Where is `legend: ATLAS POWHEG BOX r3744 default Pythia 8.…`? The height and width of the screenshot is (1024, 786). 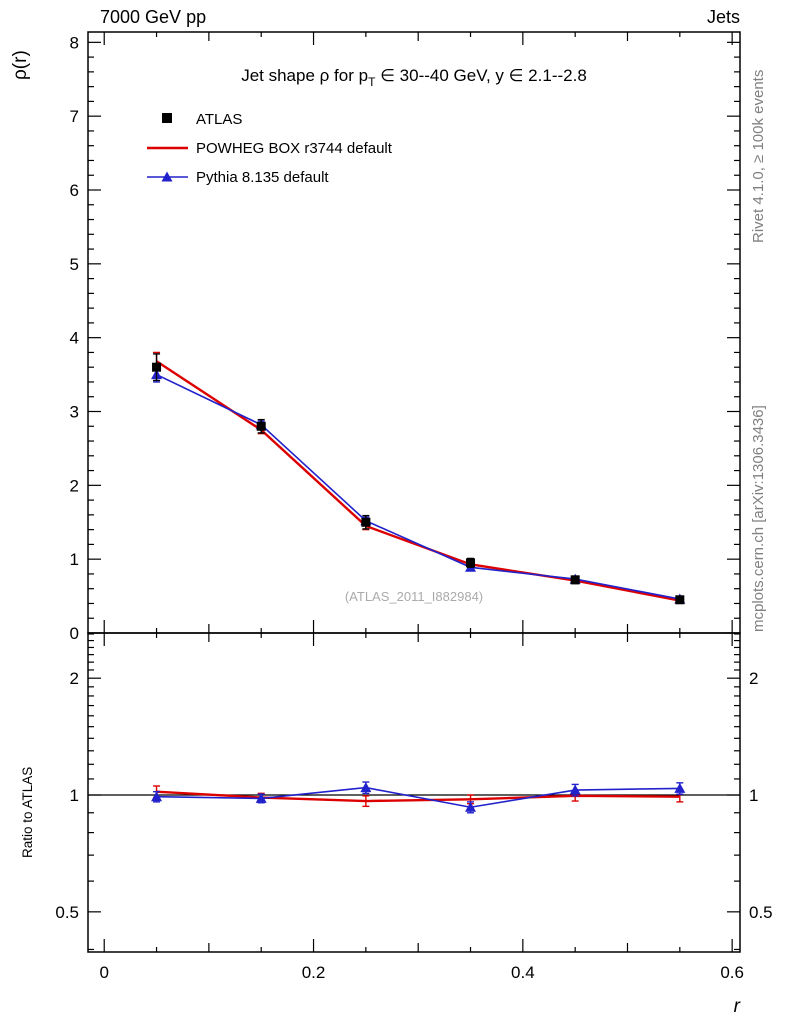 legend: ATLAS POWHEG BOX r3744 default Pythia 8.… is located at coordinates (270, 148).